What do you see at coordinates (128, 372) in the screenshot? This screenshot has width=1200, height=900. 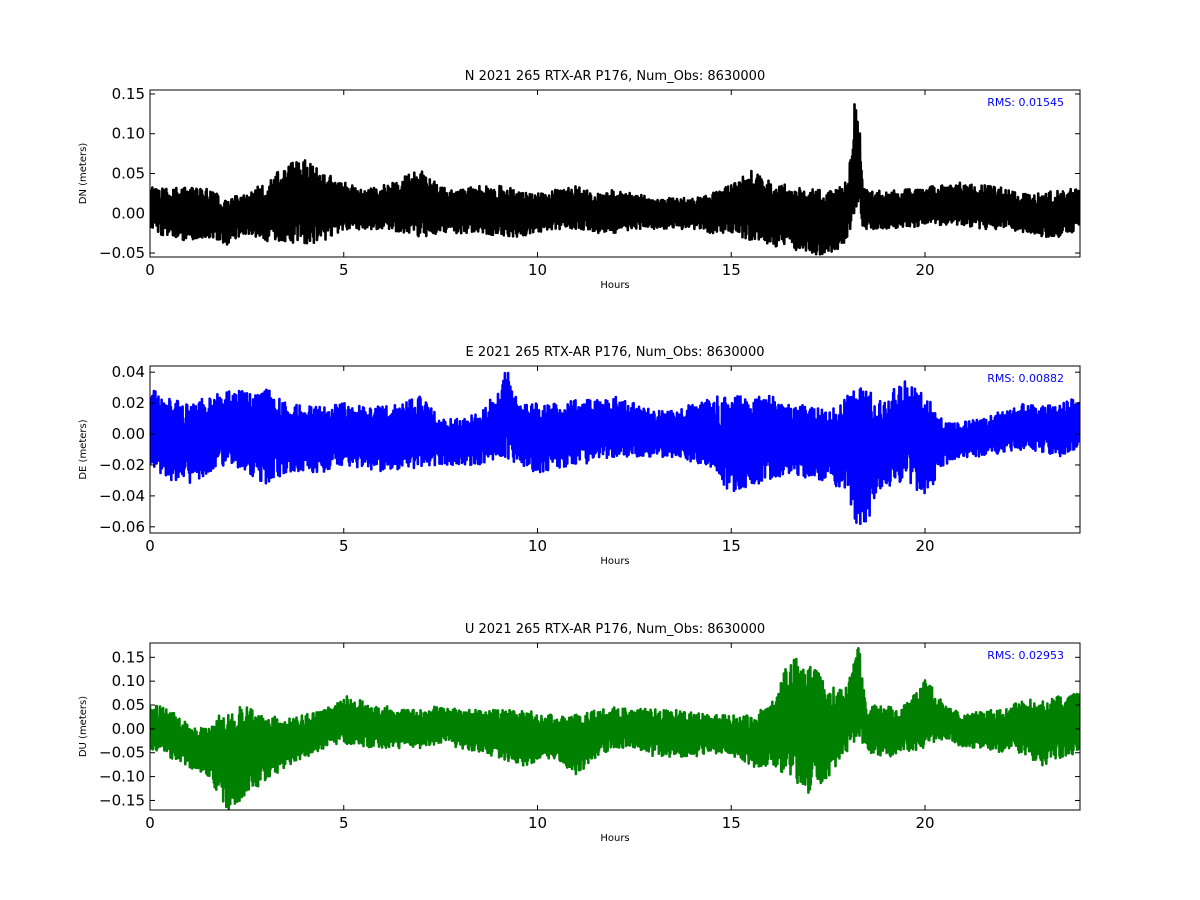 I see `y-tick-label: 0.04` at bounding box center [128, 372].